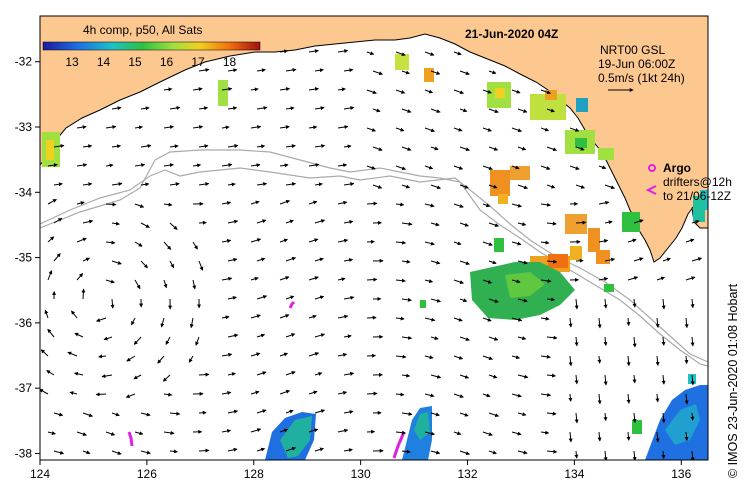  Describe the element at coordinates (254, 474) in the screenshot. I see `lon-tick-label: 128` at that location.